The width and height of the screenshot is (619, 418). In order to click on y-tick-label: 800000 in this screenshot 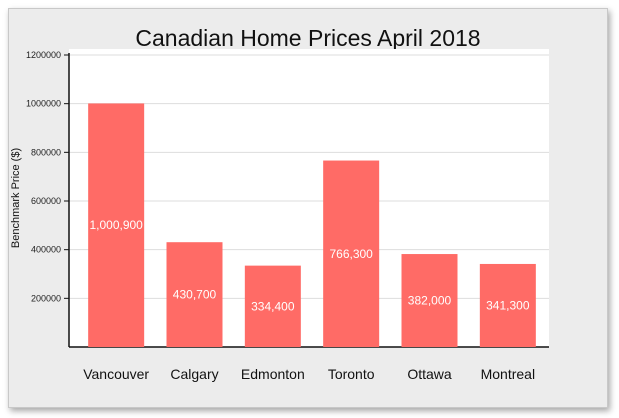, I will do `click(46, 152)`.